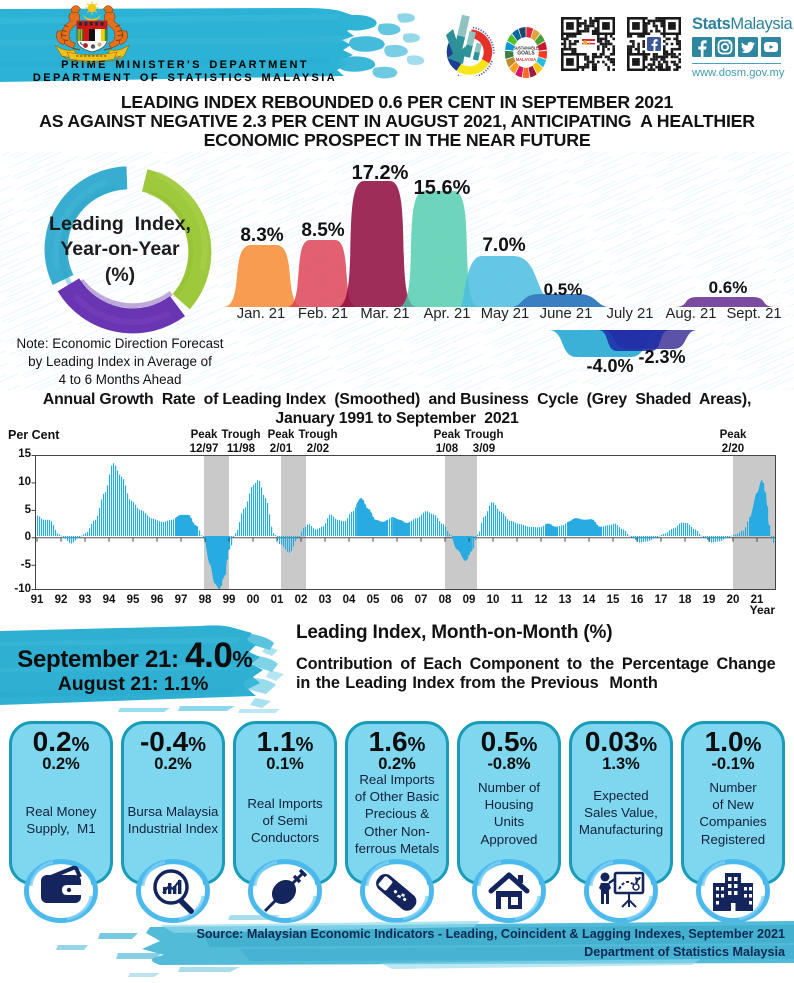 The image size is (794, 983). I want to click on svg-text: SUSTAINABLE, so click(526, 47).